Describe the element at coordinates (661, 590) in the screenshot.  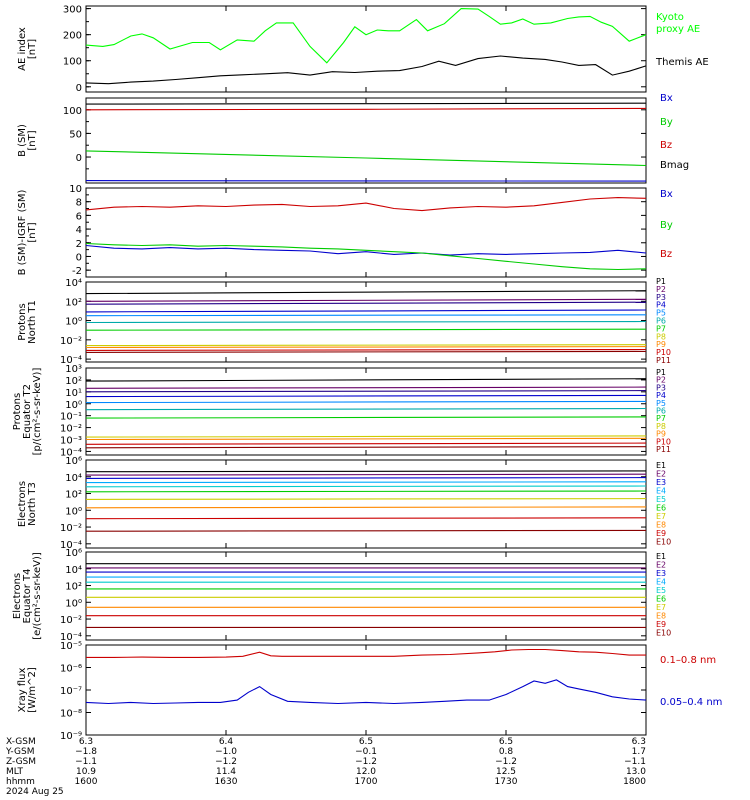
I see `legend-entry: E5` at that location.